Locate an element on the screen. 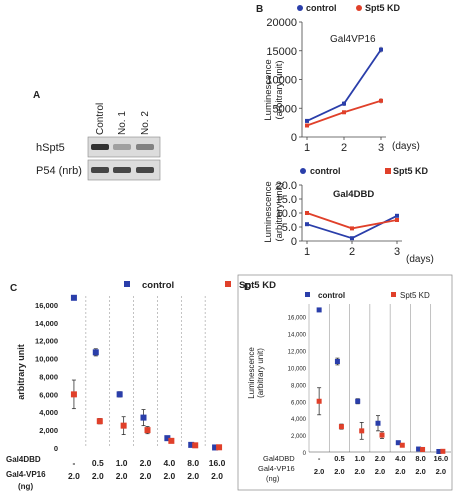 The height and width of the screenshot is (494, 456). x-tick-label-gal4dbd: 0.5 is located at coordinates (98, 463).